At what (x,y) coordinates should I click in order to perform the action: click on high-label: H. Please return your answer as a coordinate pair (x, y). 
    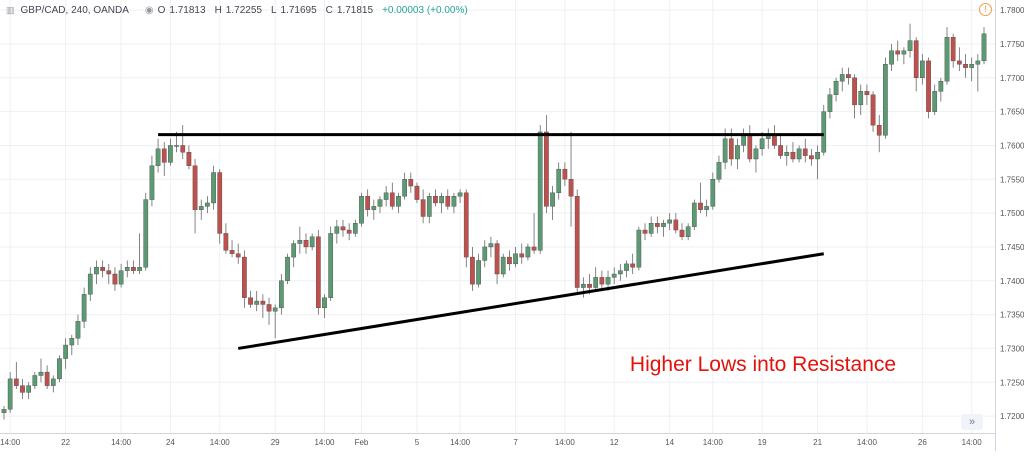
    Looking at the image, I should click on (218, 10).